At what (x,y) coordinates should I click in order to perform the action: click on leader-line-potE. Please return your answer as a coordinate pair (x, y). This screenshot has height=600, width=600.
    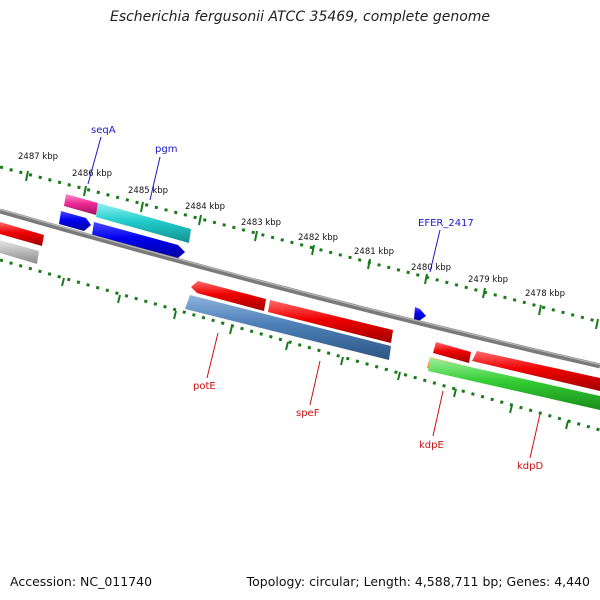
    Looking at the image, I should click on (212, 355).